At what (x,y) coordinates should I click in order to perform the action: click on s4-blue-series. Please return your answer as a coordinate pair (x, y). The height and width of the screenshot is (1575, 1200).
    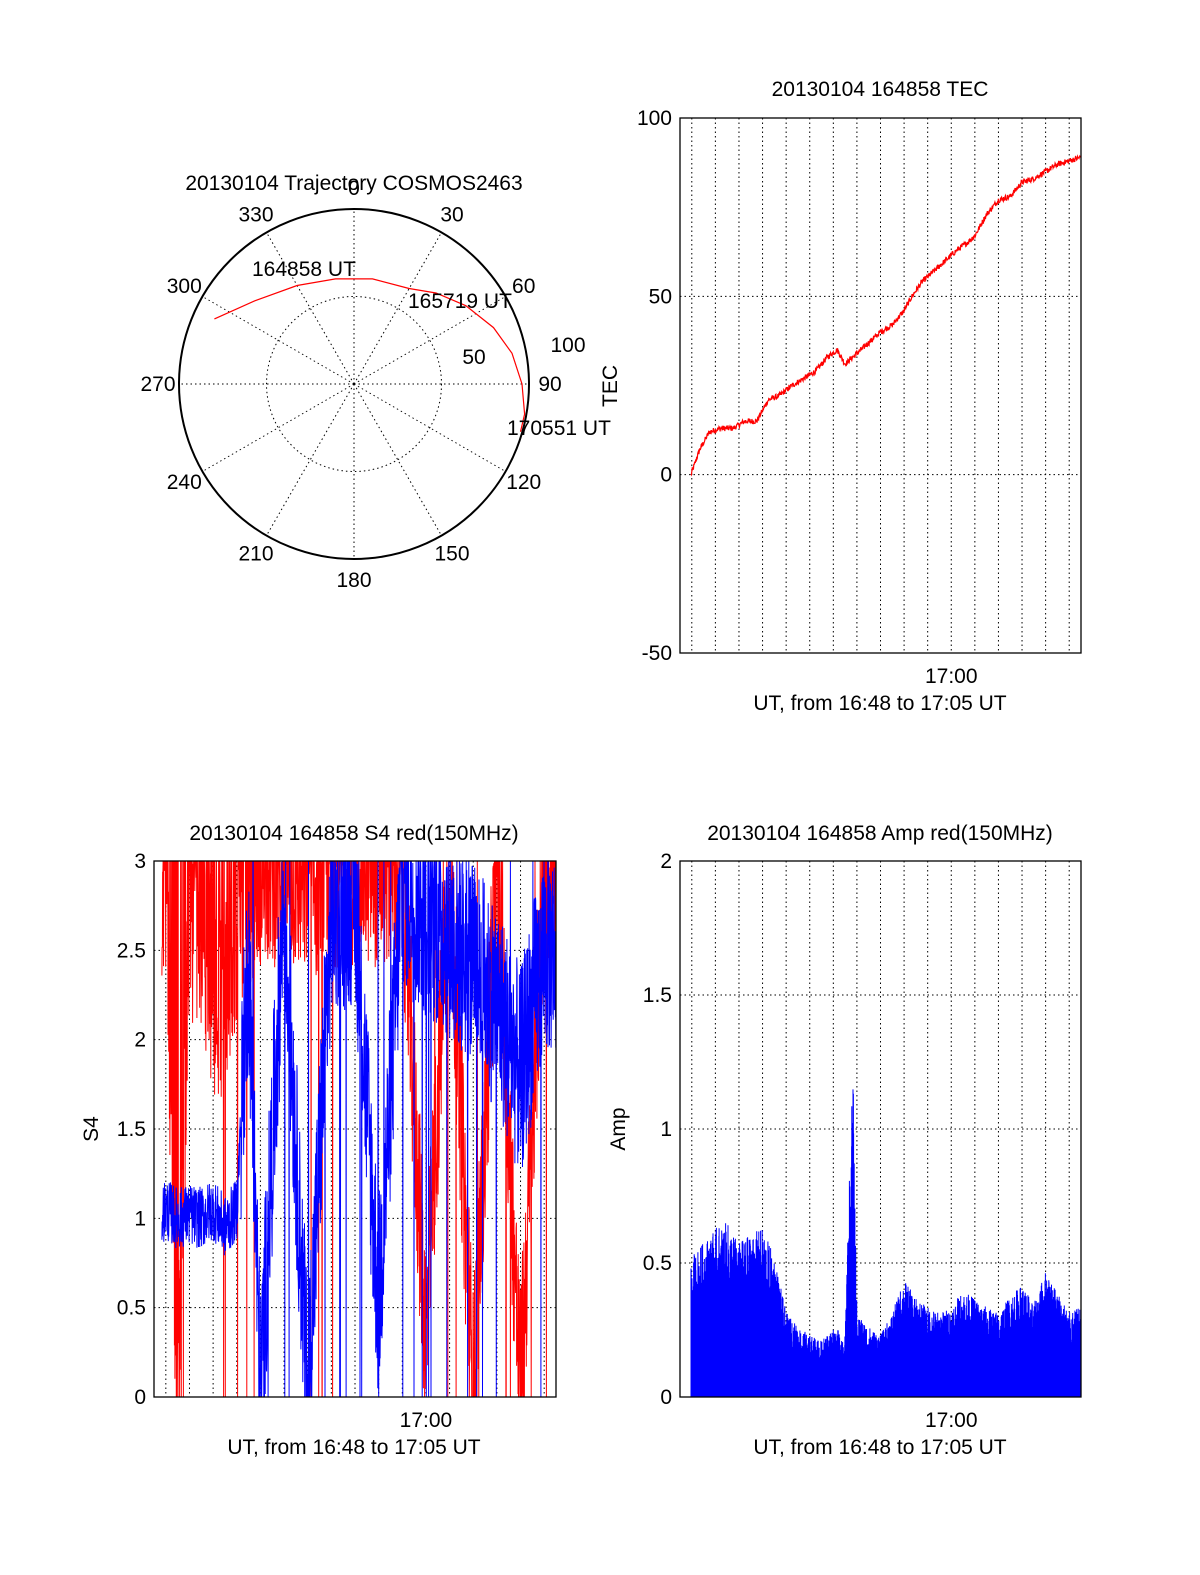
    Looking at the image, I should click on (358, 1129).